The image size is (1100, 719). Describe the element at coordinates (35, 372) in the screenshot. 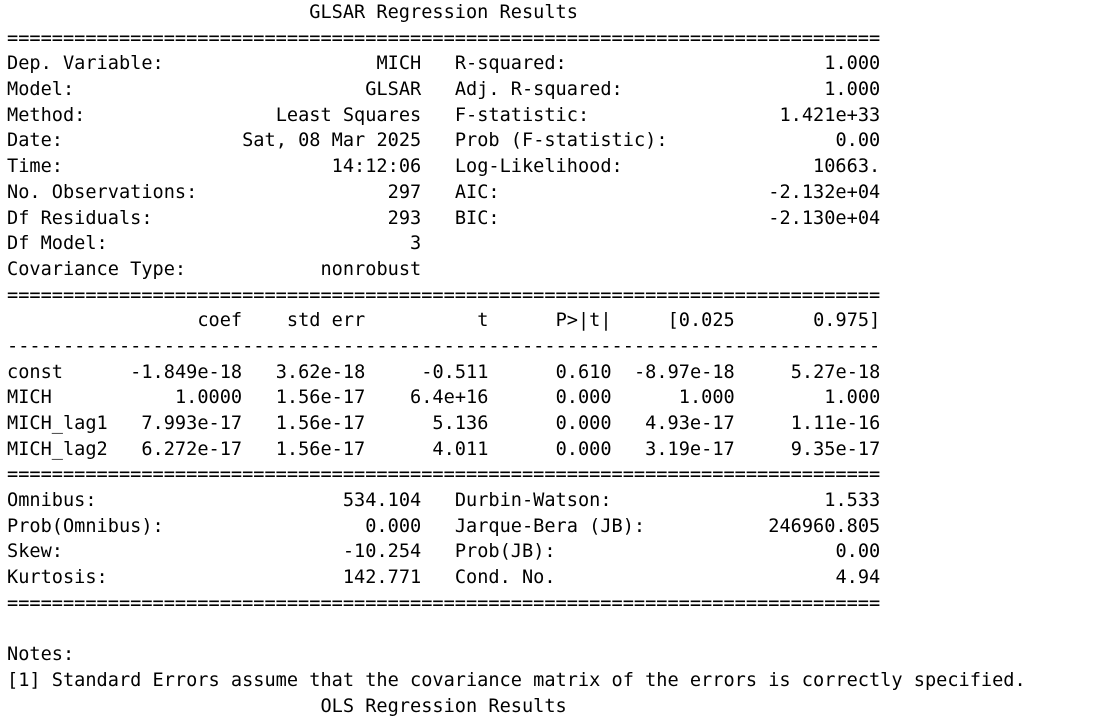

I see `row-name: const` at that location.